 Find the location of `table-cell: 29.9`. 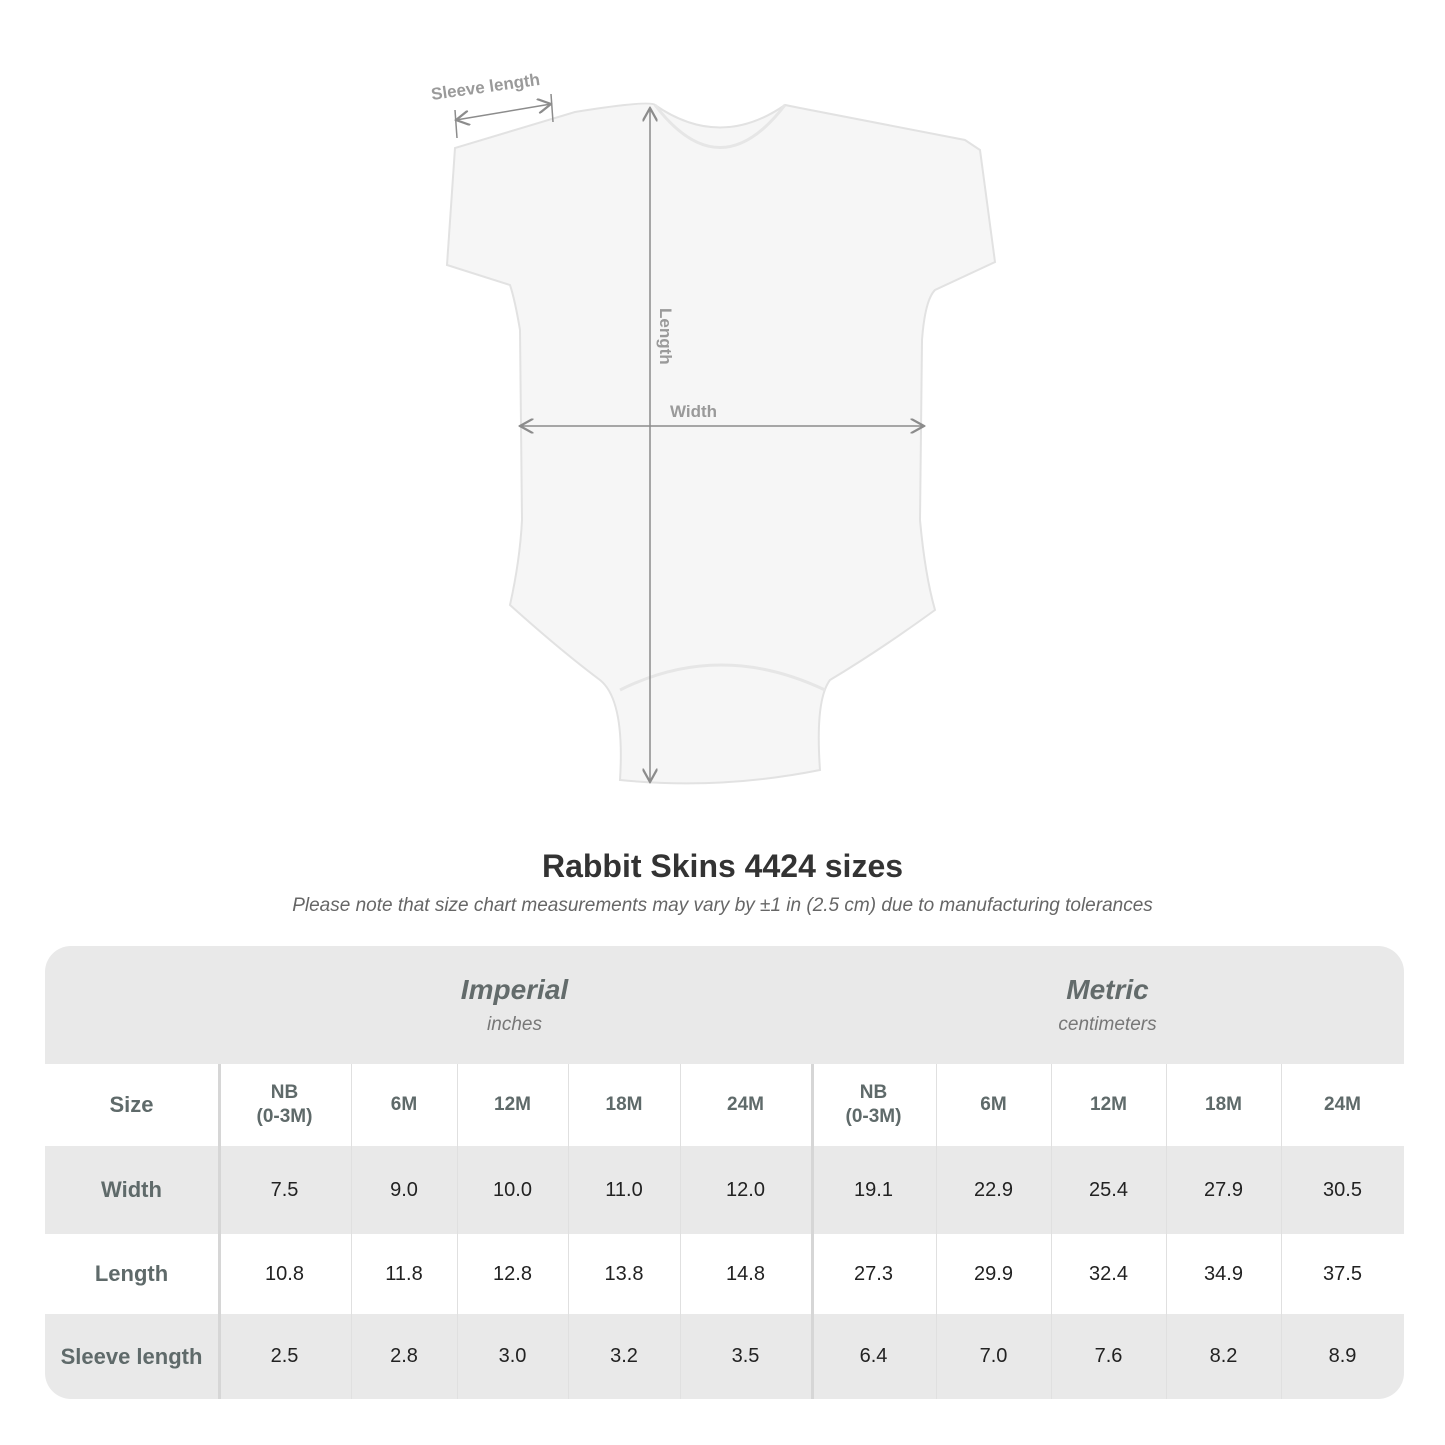

table-cell: 29.9 is located at coordinates (993, 1273).